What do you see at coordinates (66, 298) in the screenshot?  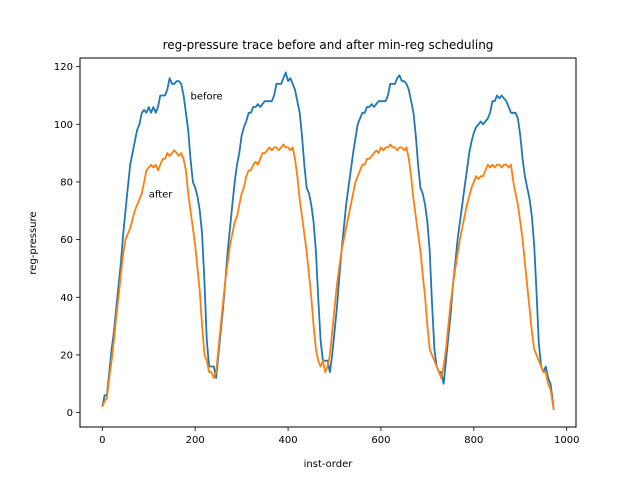 I see `y-tick-label: 40` at bounding box center [66, 298].